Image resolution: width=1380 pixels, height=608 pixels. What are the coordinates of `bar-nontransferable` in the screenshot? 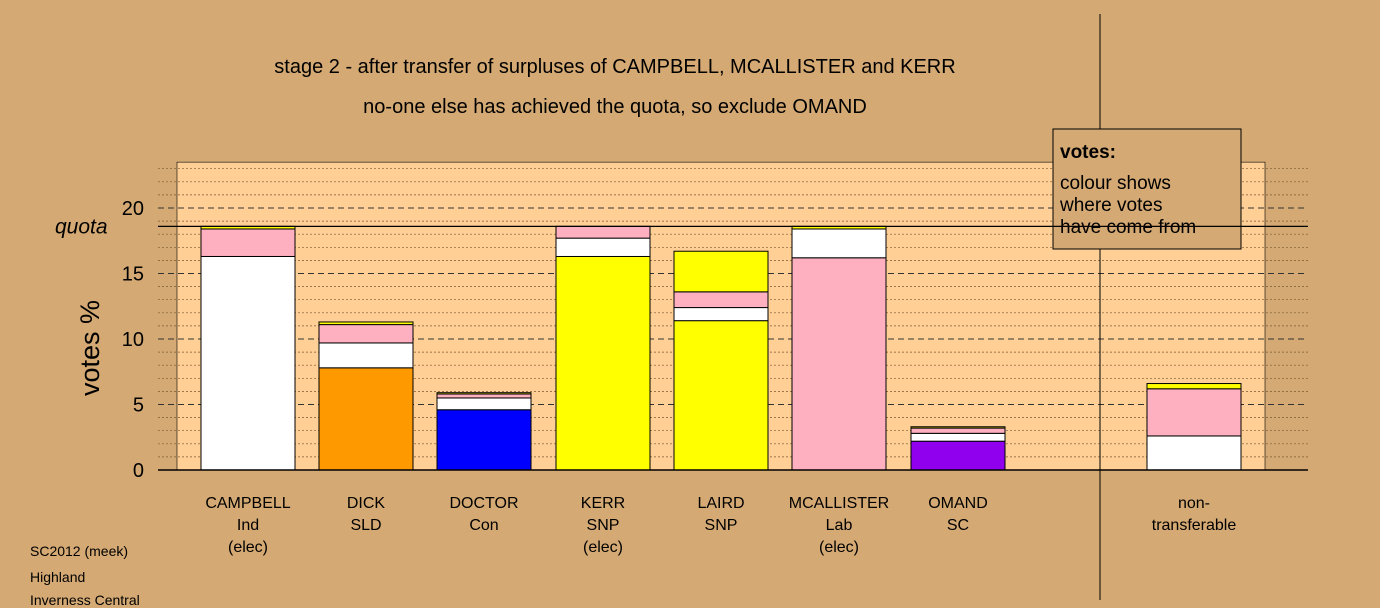 It's located at (1194, 427).